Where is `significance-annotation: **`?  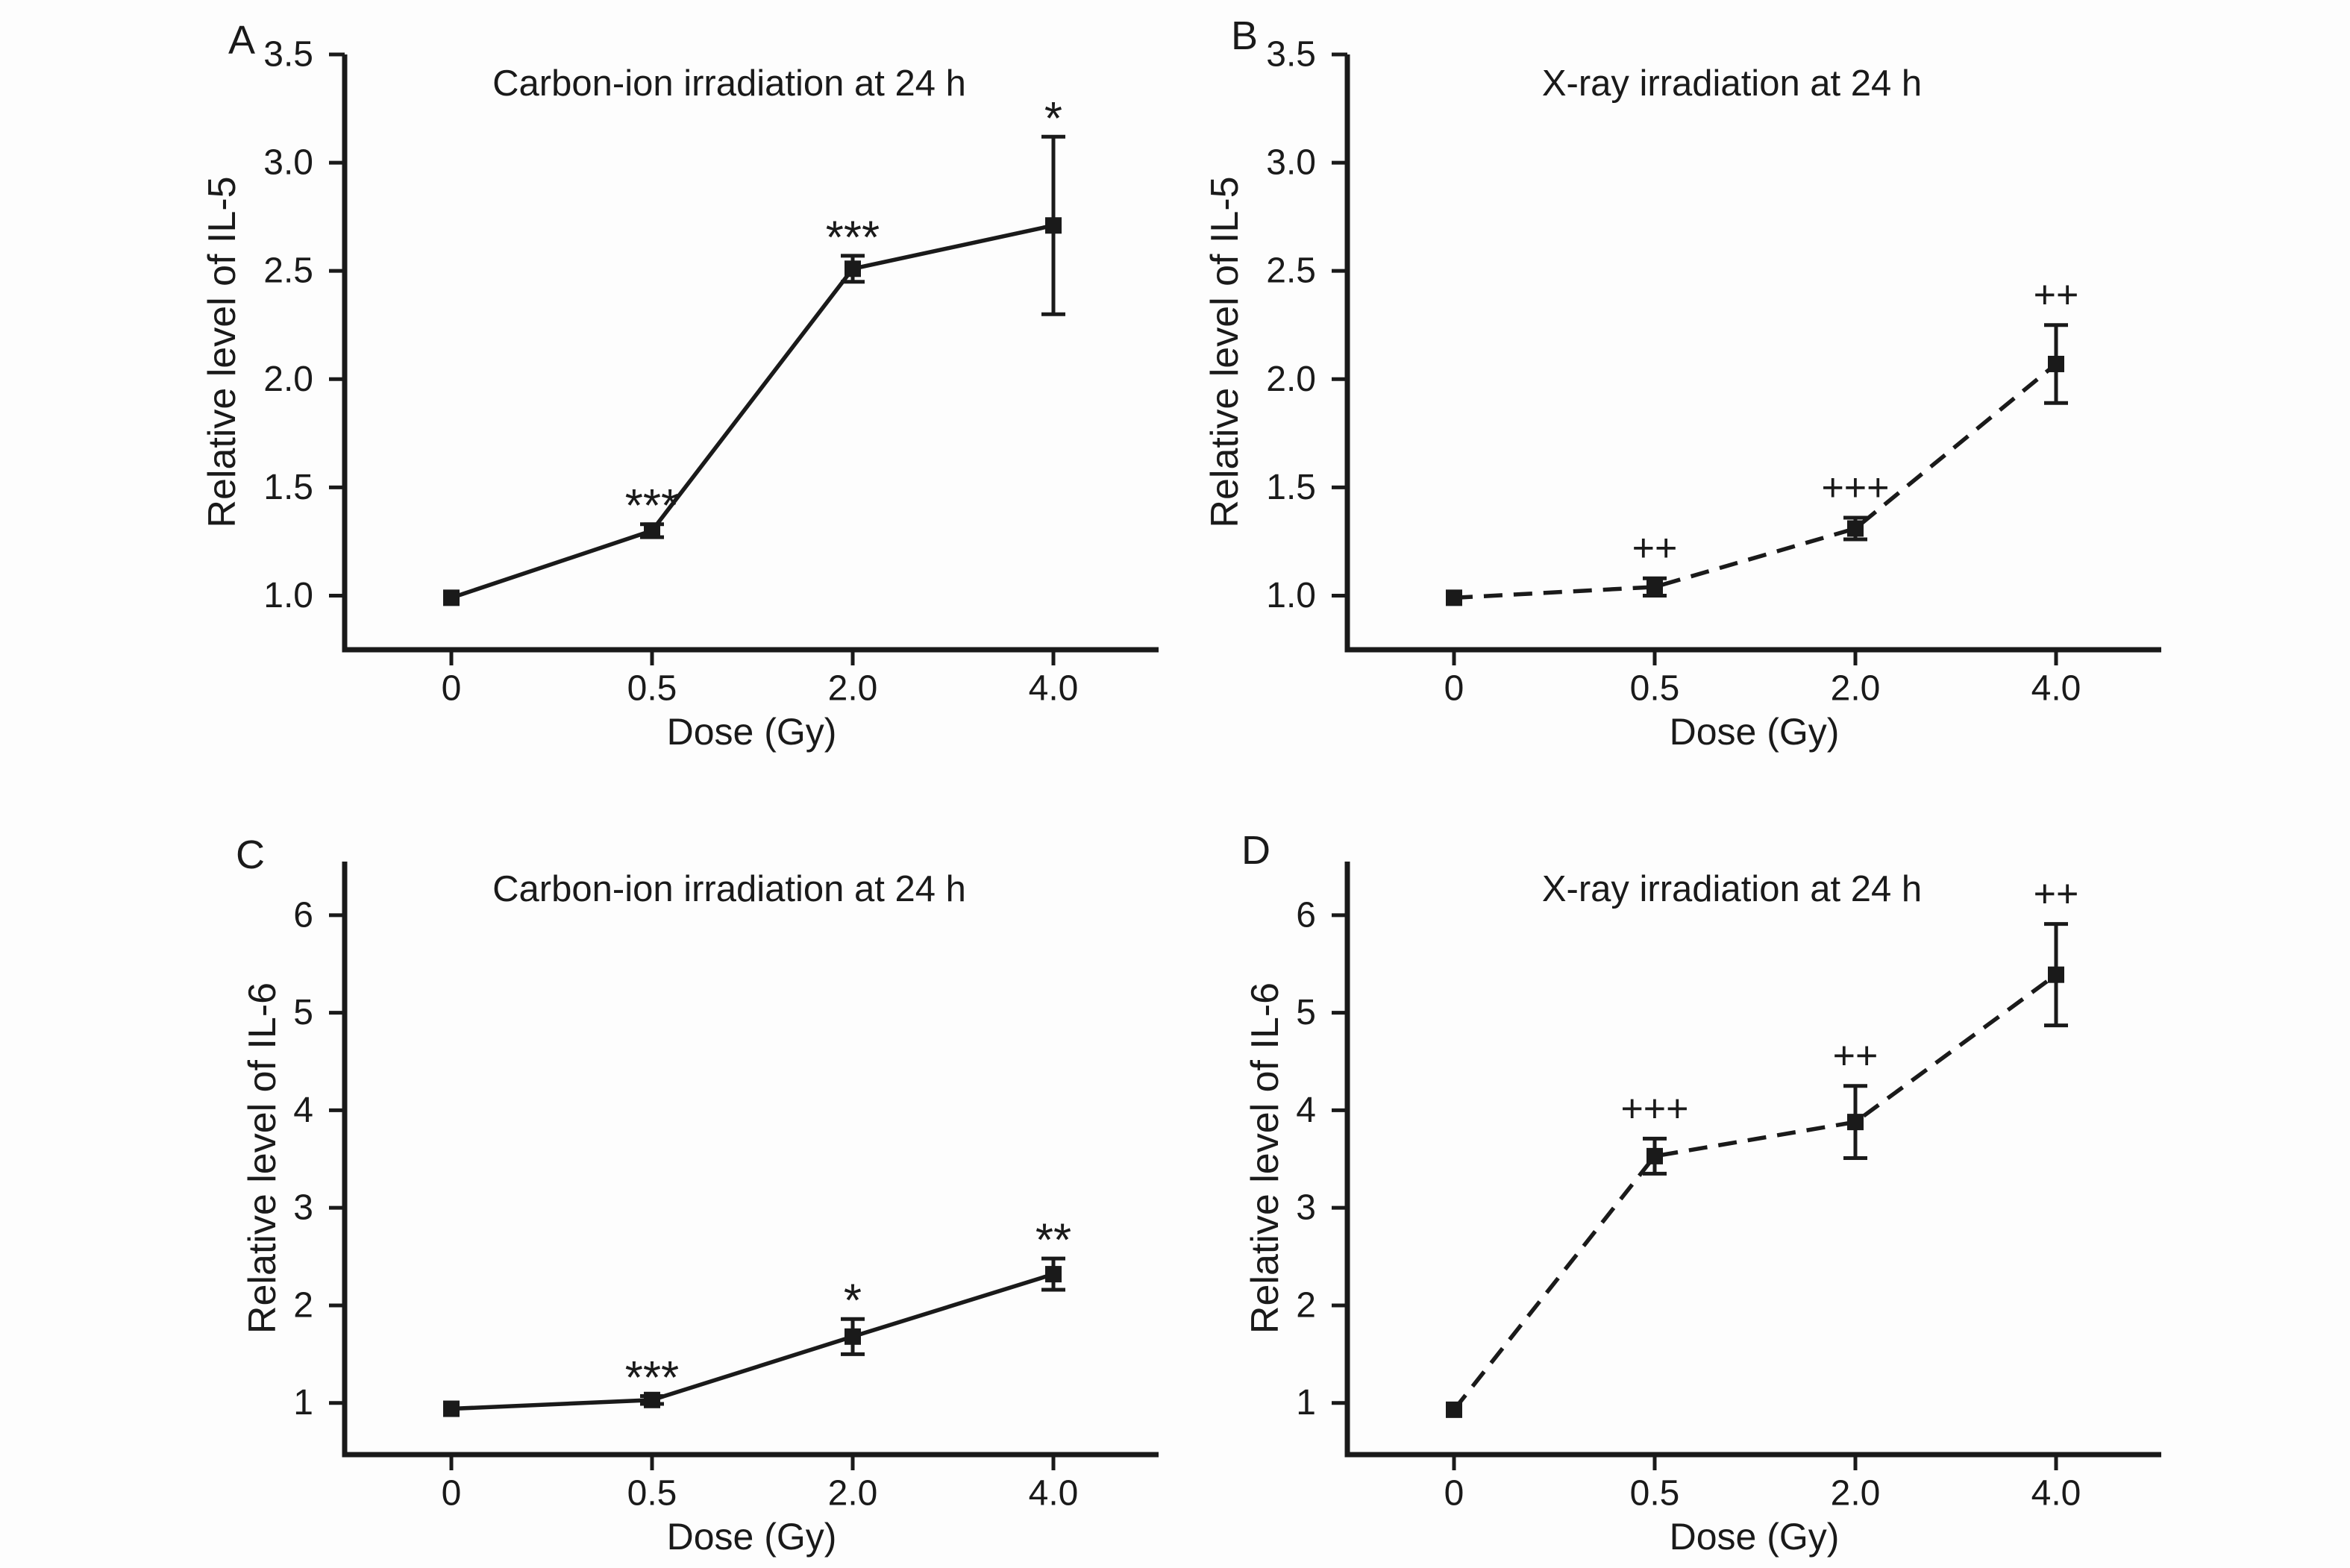 significance-annotation: ** is located at coordinates (1053, 1241).